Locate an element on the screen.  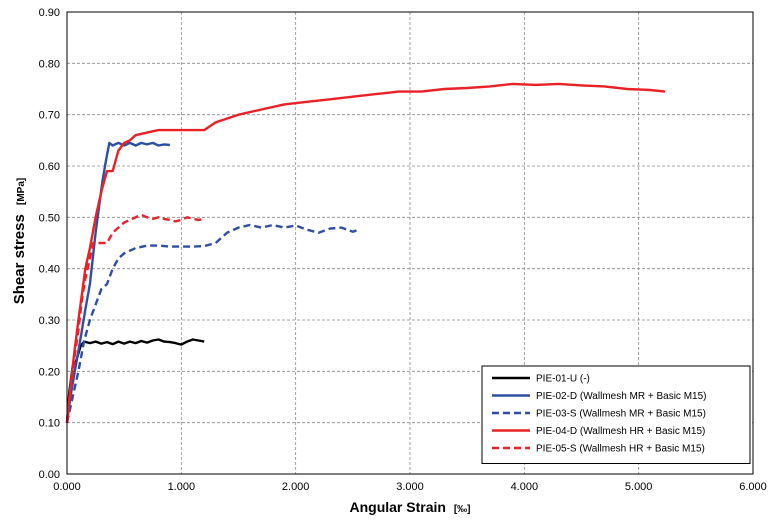
x-tick-label: 3.000 is located at coordinates (410, 487).